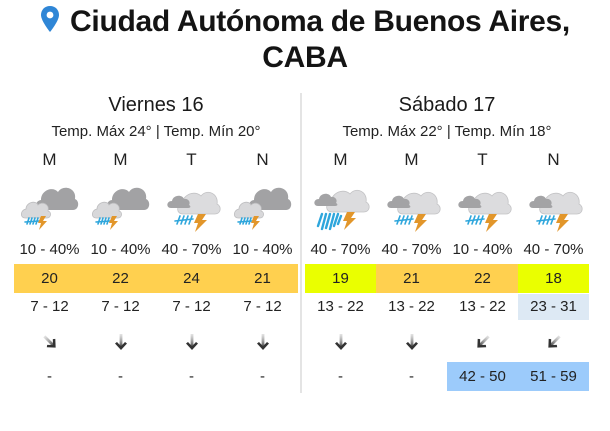  Describe the element at coordinates (553, 376) in the screenshot. I see `wind-gust: 51 - 59` at that location.